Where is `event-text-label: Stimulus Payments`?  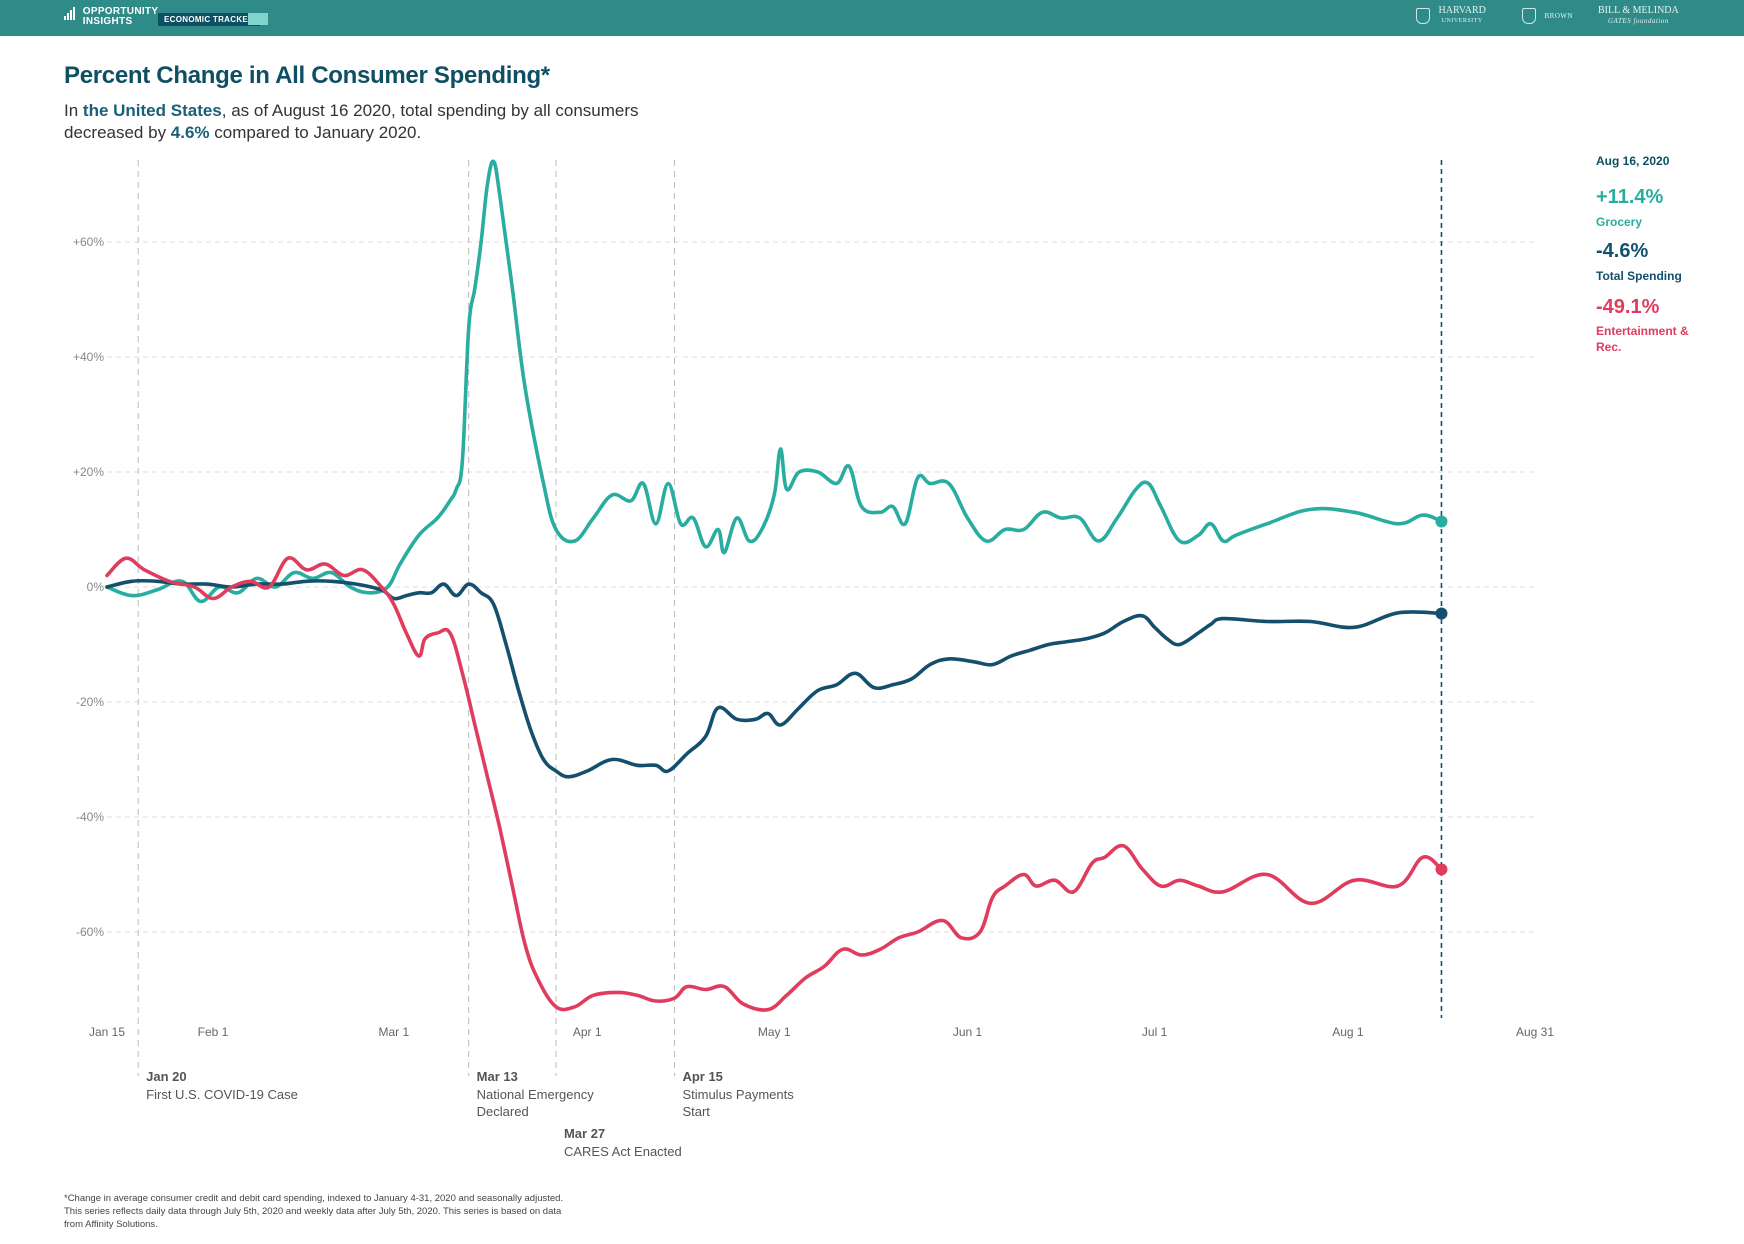 event-text-label: Stimulus Payments is located at coordinates (738, 1094).